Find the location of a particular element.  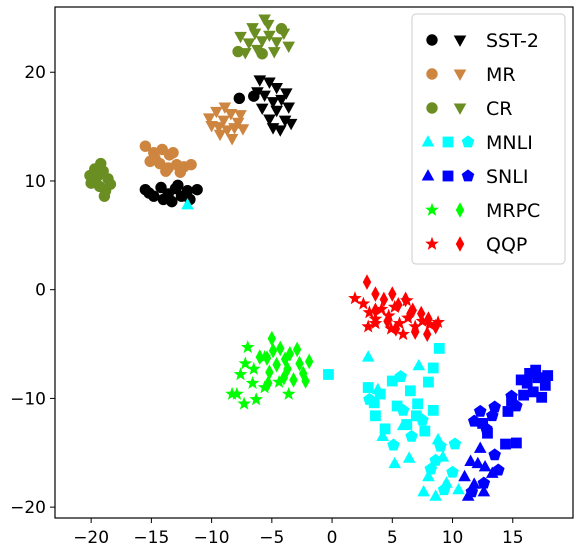

y-tick-label: 0 is located at coordinates (40, 291).